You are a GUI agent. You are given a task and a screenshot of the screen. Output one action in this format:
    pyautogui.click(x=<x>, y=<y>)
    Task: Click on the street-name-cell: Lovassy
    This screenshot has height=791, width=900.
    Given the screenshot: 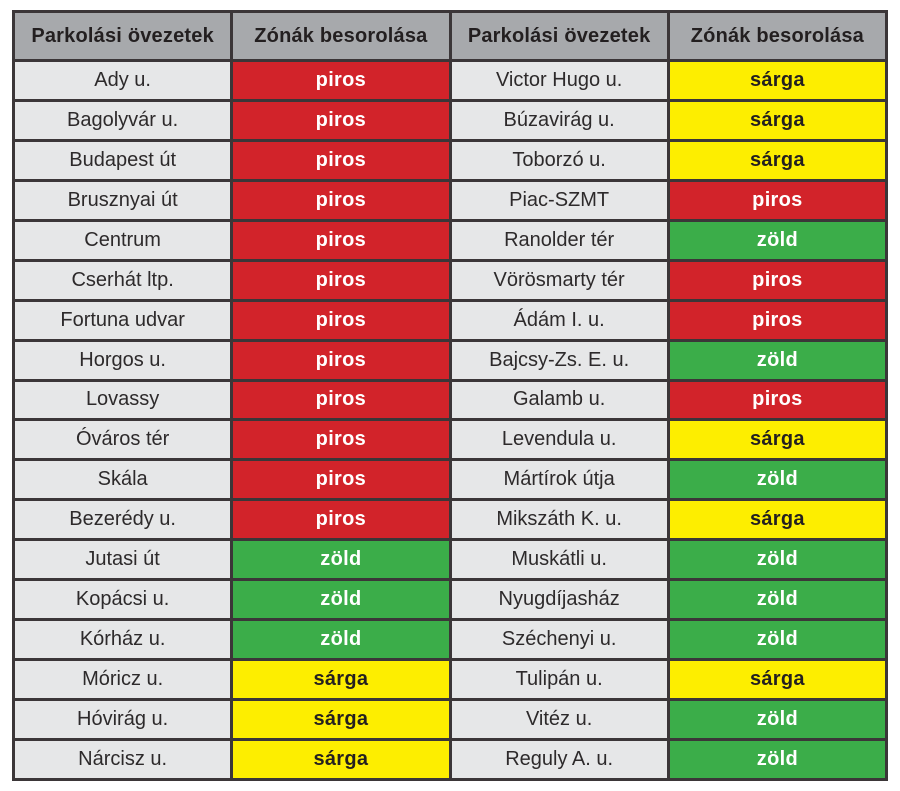 What is the action you would take?
    pyautogui.click(x=122, y=400)
    